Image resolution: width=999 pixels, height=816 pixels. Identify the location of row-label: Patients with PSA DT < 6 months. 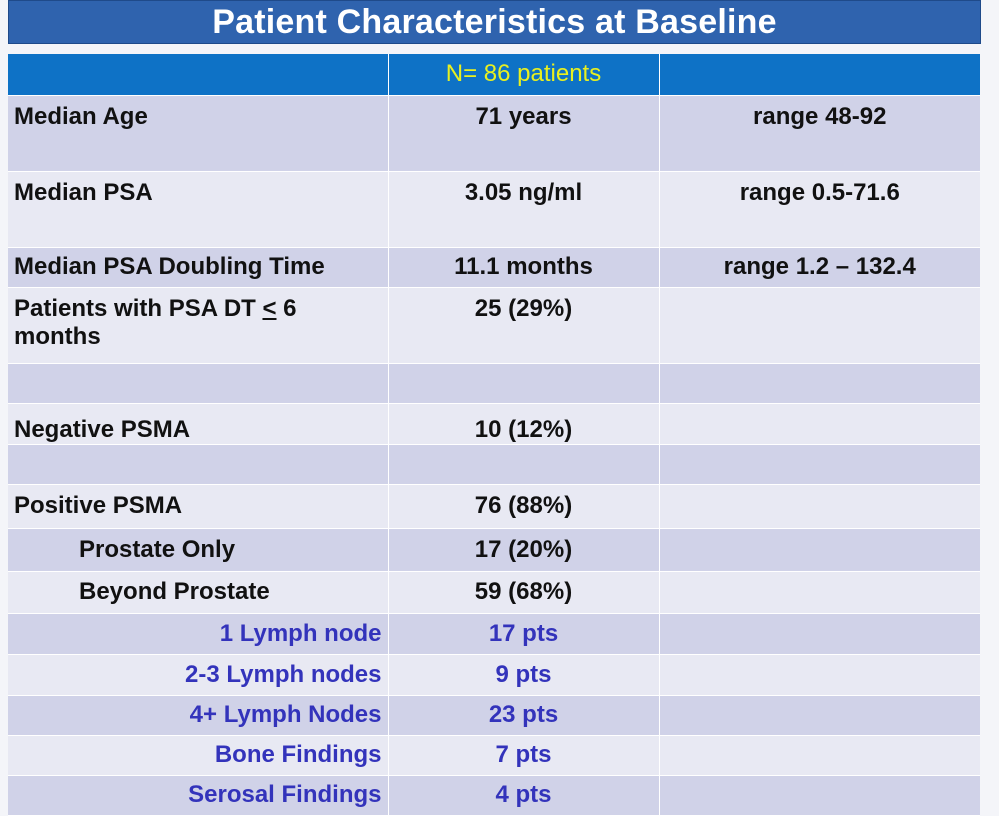
(198, 325).